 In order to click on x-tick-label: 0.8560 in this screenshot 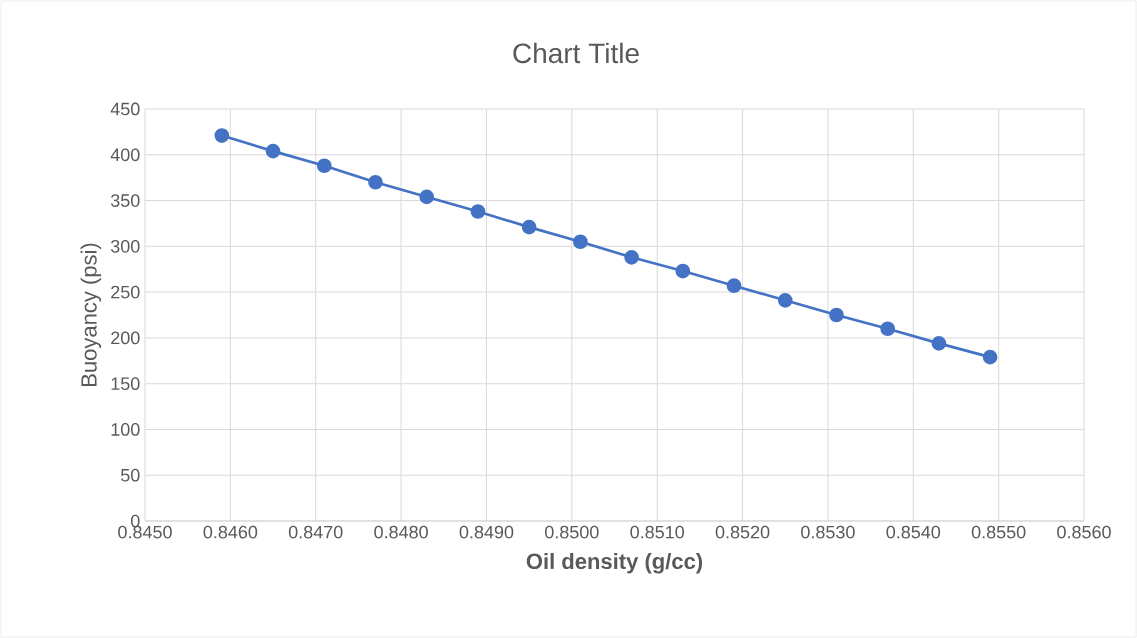, I will do `click(1084, 532)`.